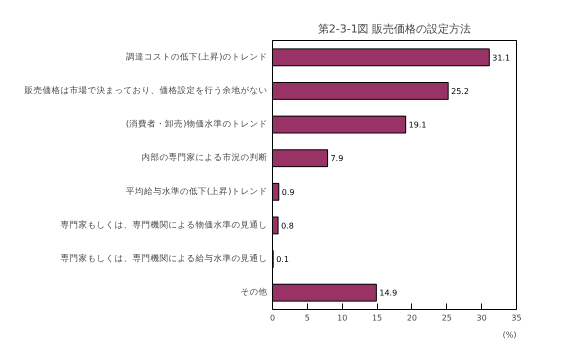 The width and height of the screenshot is (576, 349). Describe the element at coordinates (516, 318) in the screenshot. I see `x-tick-label: 35` at that location.